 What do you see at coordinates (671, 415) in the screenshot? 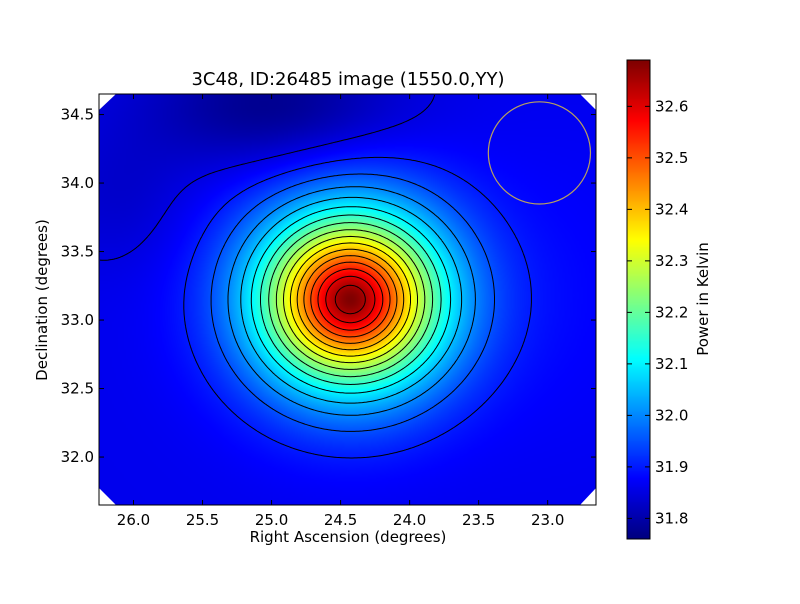
I see `colorbar-tick-label: 32.0` at bounding box center [671, 415].